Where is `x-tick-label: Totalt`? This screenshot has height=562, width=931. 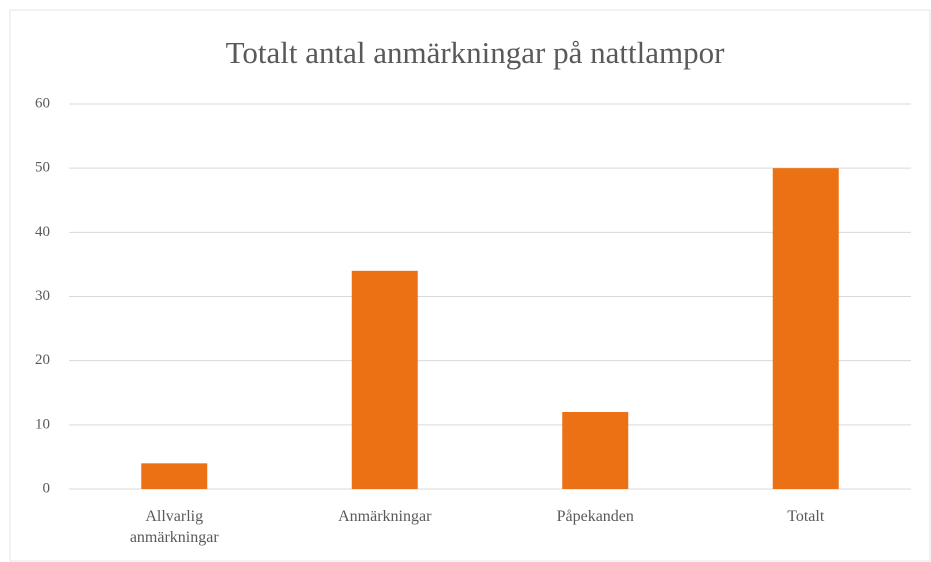 x-tick-label: Totalt is located at coordinates (806, 516).